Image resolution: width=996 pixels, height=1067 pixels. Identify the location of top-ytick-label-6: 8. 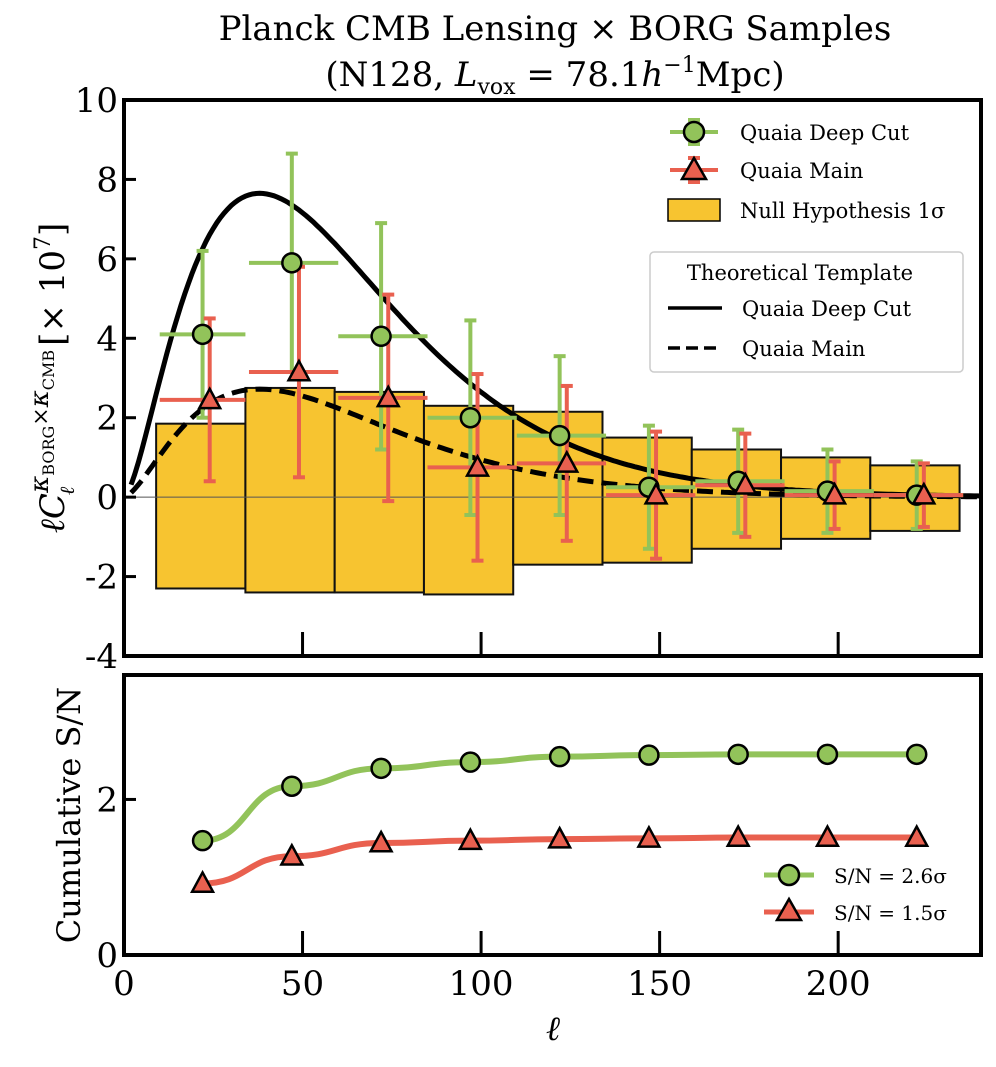
(107, 180).